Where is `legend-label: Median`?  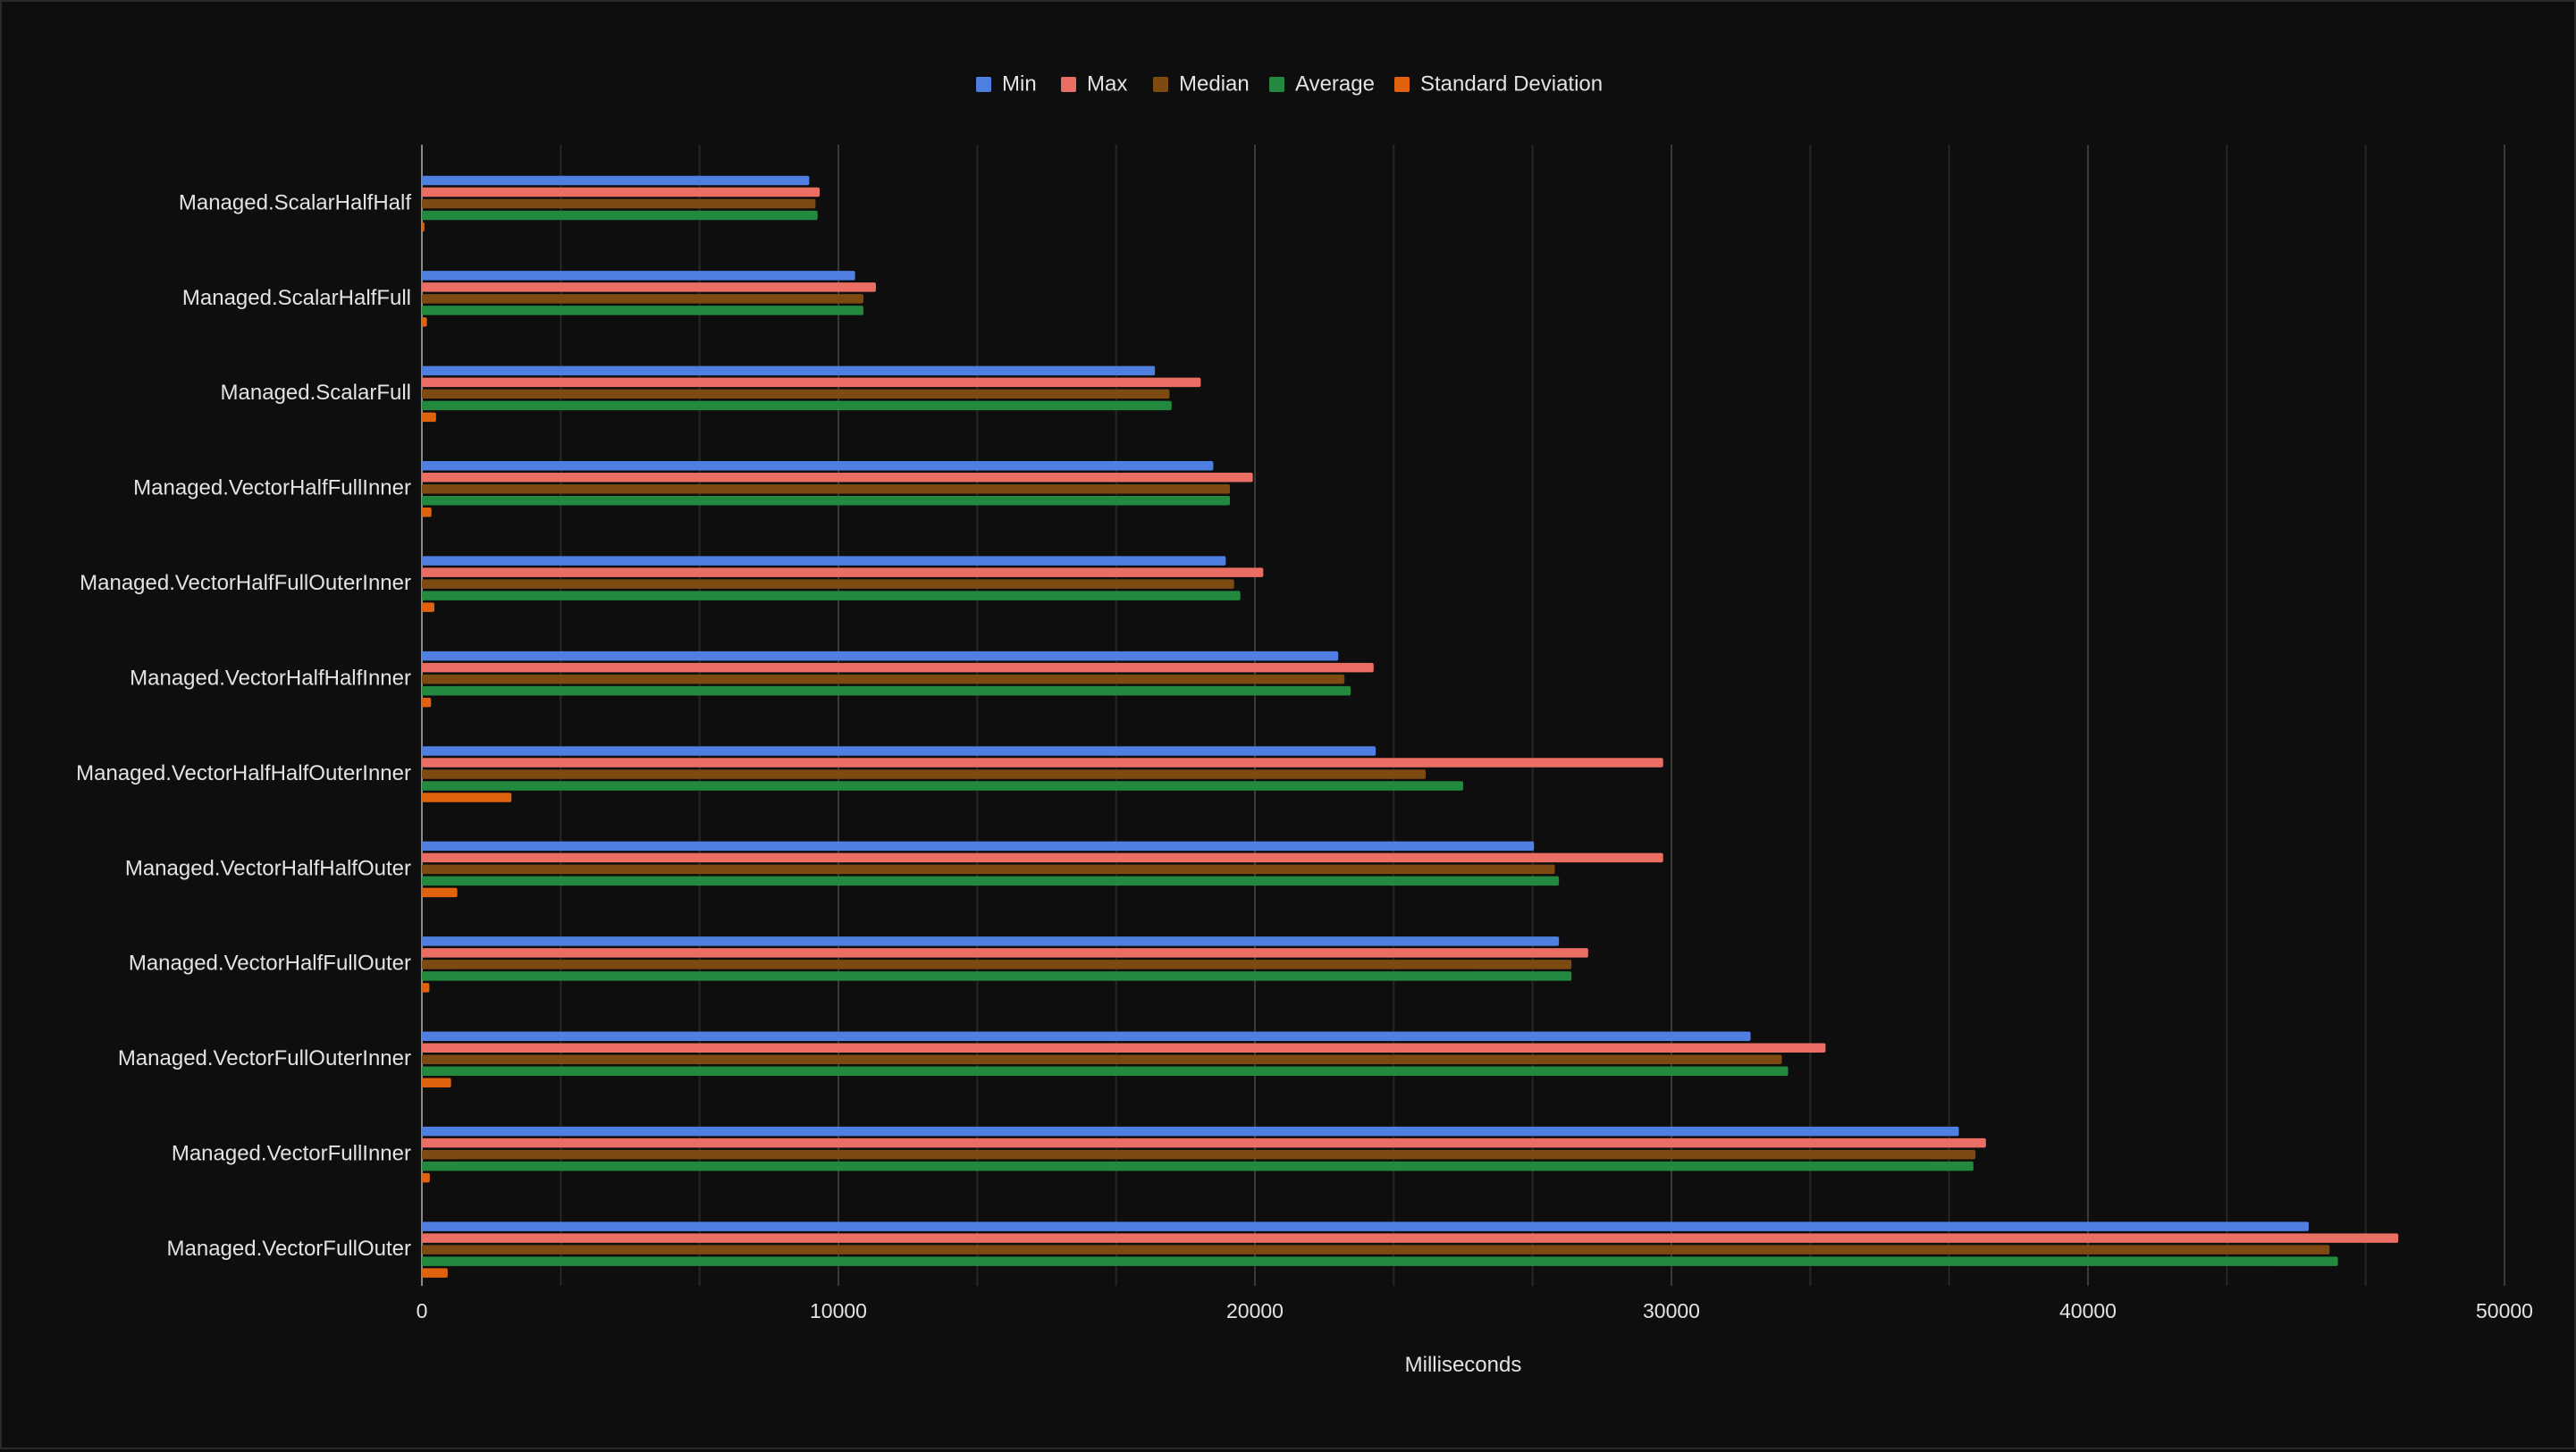
legend-label: Median is located at coordinates (1215, 83).